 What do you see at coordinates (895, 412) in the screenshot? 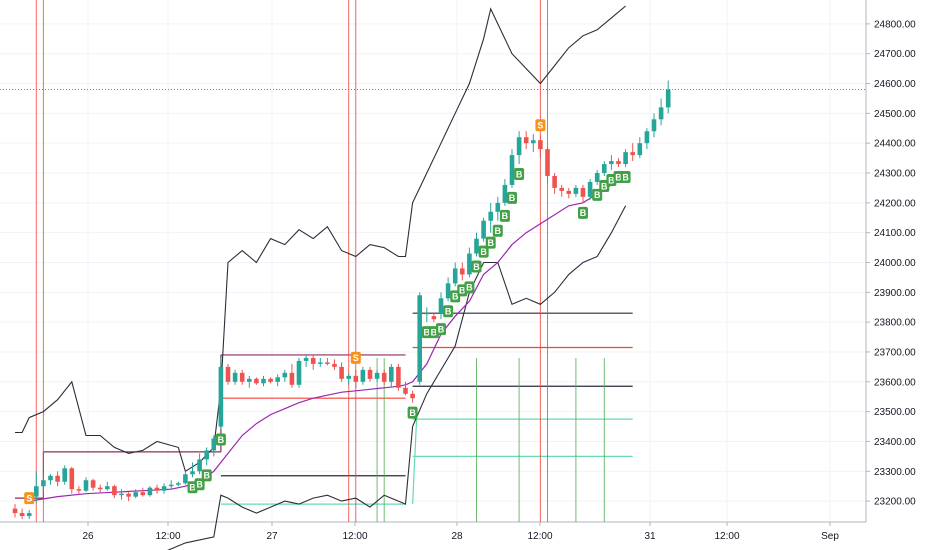
I see `y-tick-label: 23500.00` at bounding box center [895, 412].